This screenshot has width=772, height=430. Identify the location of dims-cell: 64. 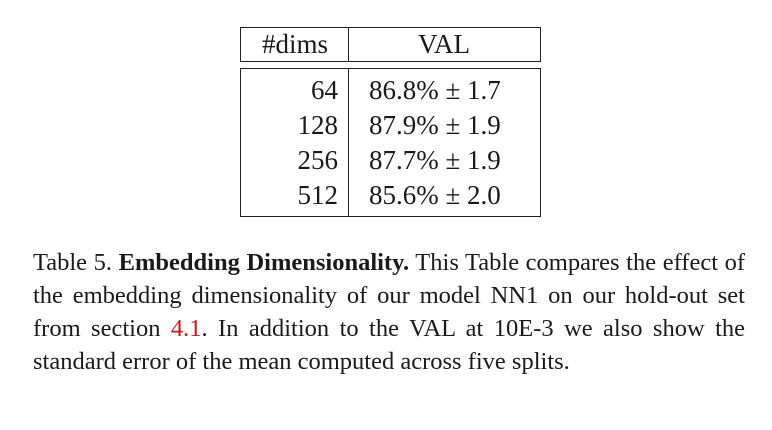
(324, 90).